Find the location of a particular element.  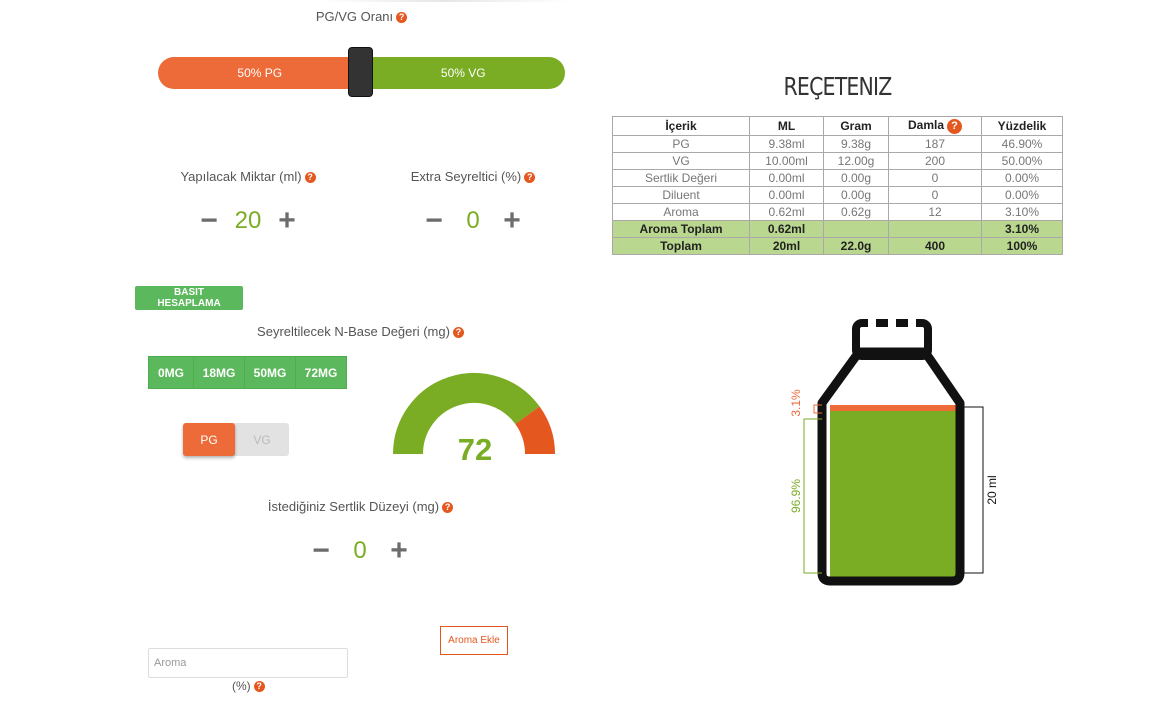

table-cell: Diluent is located at coordinates (681, 195).